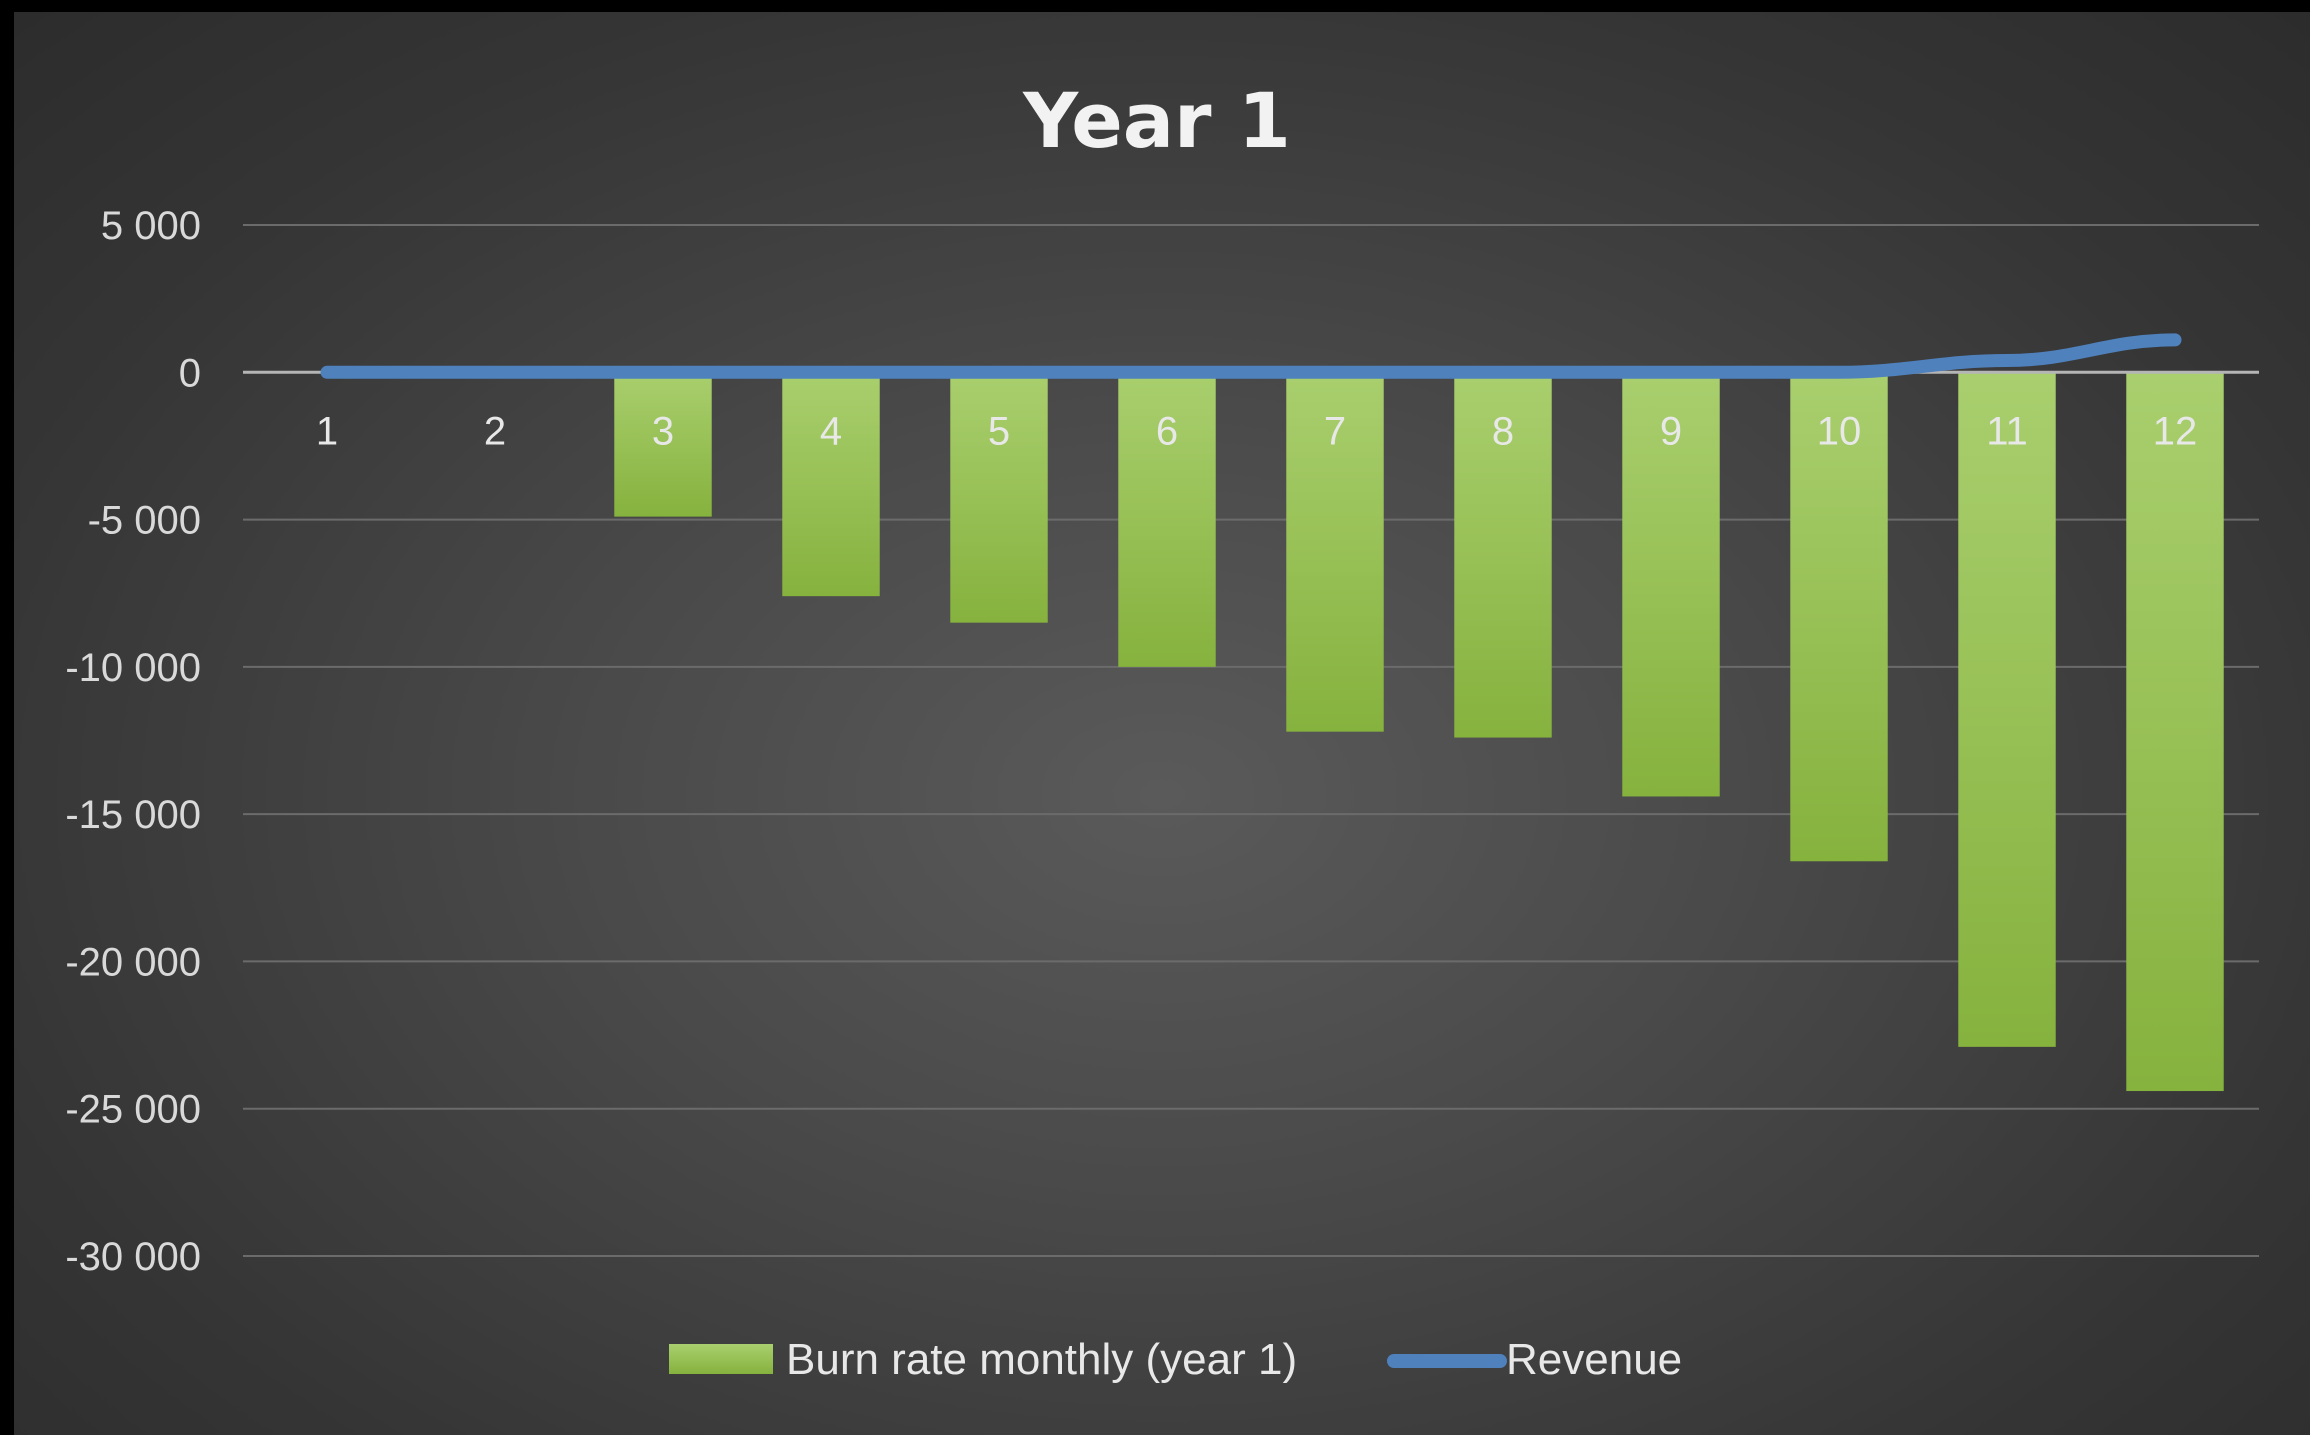 This screenshot has height=1435, width=2310. Describe the element at coordinates (133, 668) in the screenshot. I see `y-tick-label: -10 000` at that location.